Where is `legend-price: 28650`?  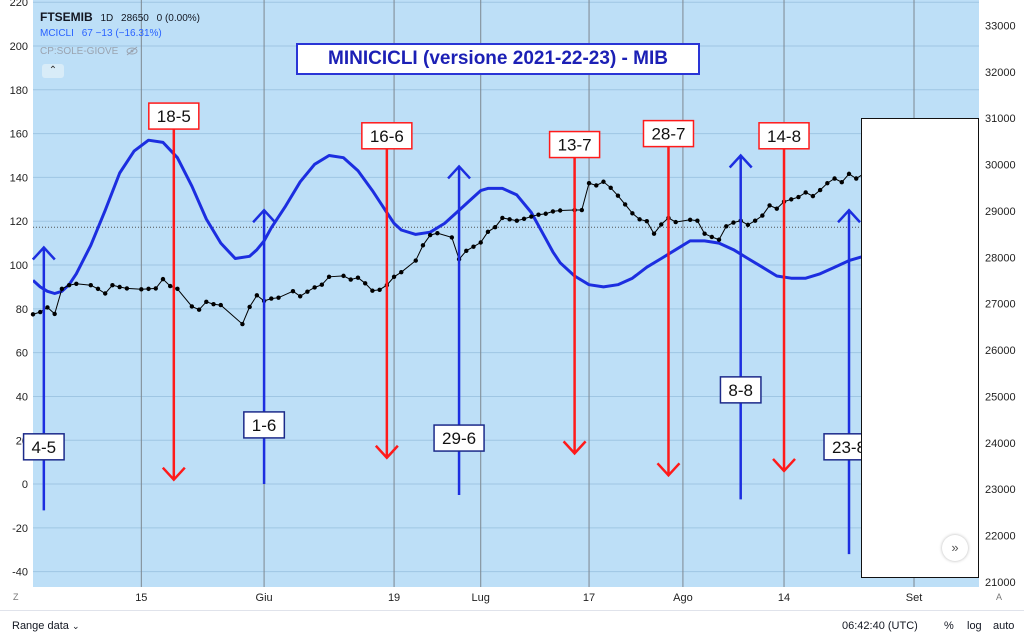
legend-price: 28650 is located at coordinates (135, 18).